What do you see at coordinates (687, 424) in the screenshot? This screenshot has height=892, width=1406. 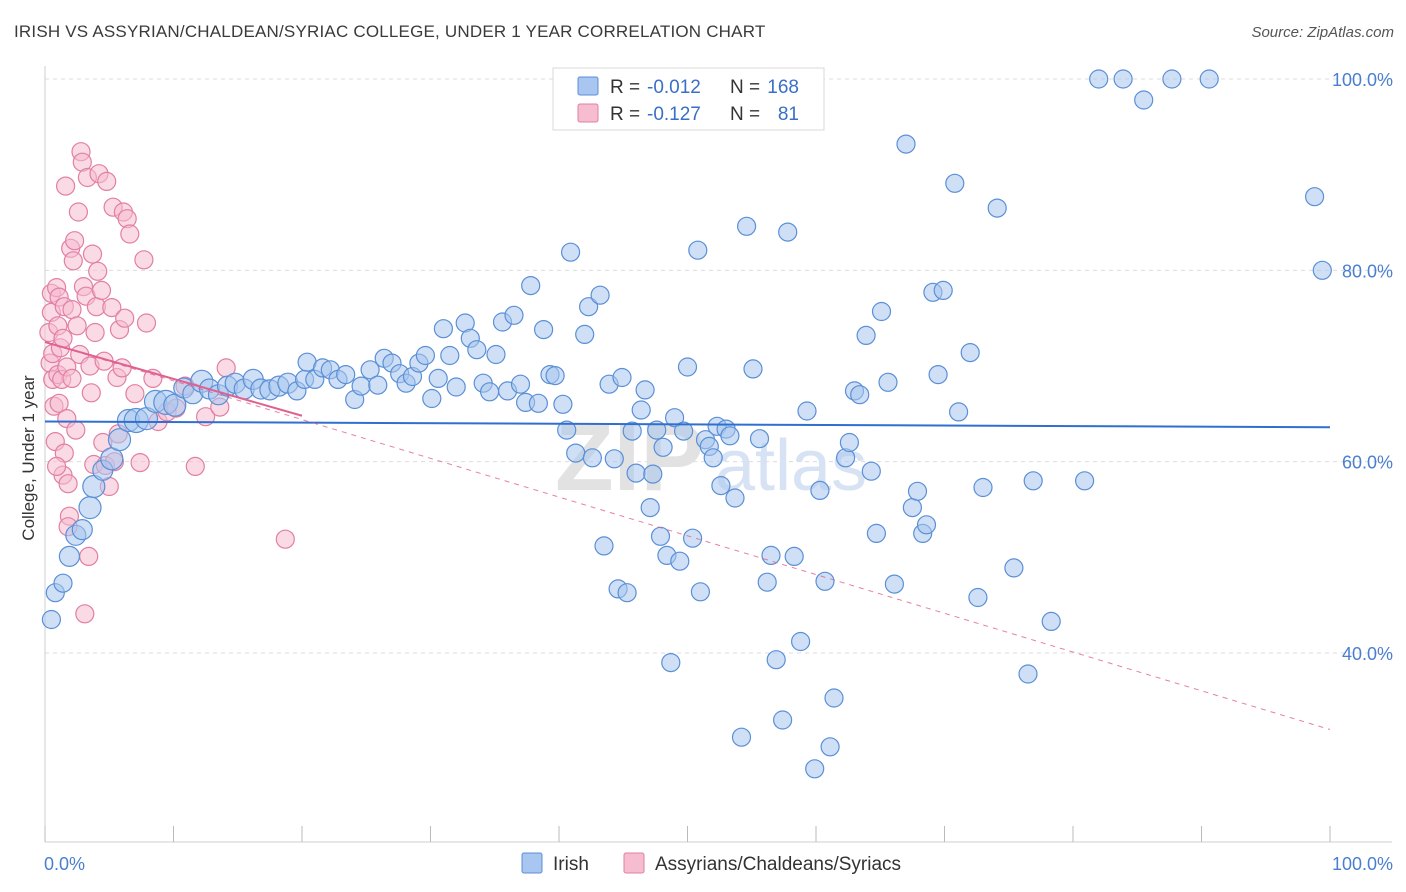 I see `irish-trend-line` at bounding box center [687, 424].